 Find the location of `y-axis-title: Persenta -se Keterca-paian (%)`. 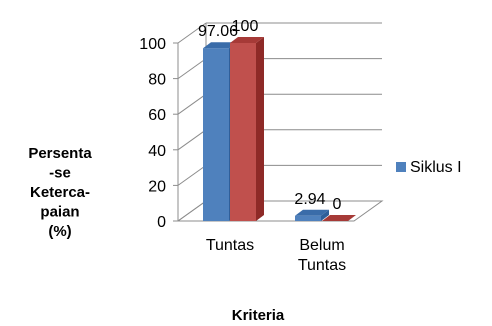

y-axis-title: Persenta -se Keterca-paian (%) is located at coordinates (60, 192).